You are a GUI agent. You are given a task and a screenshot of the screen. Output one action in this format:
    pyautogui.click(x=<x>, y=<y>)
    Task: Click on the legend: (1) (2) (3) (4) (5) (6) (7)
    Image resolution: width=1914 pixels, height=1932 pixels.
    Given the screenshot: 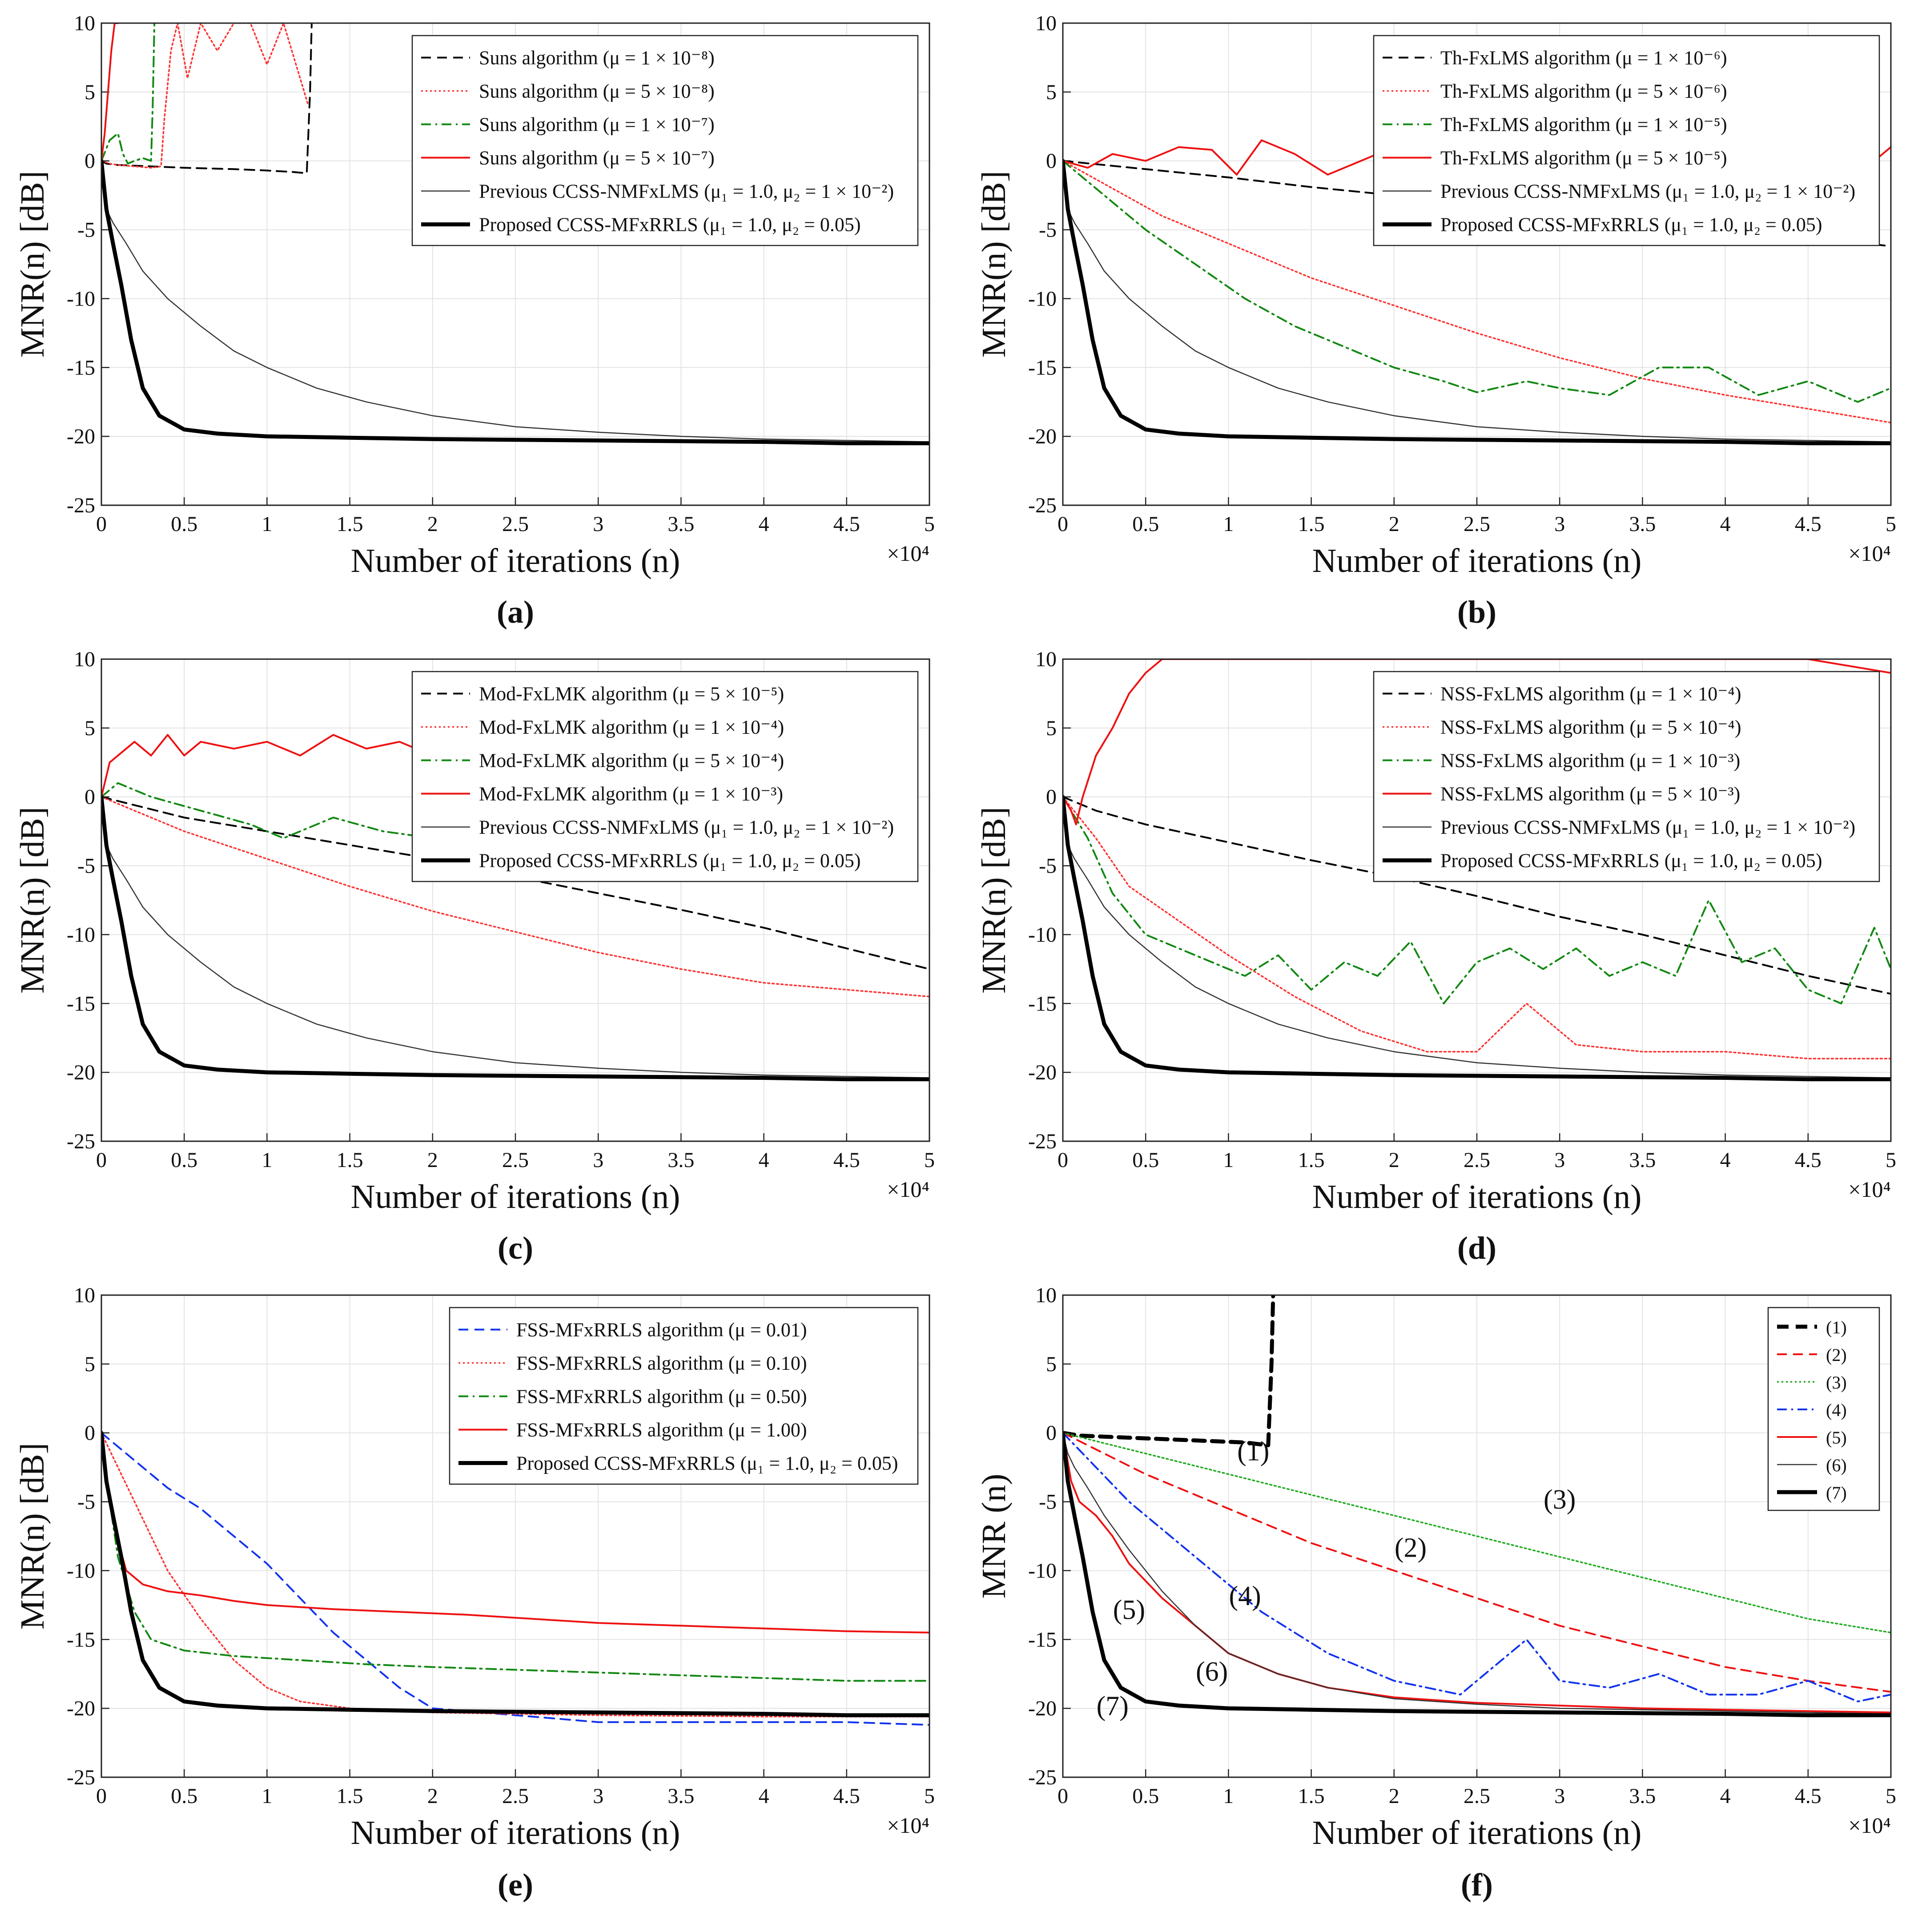 What is the action you would take?
    pyautogui.click(x=1823, y=1409)
    